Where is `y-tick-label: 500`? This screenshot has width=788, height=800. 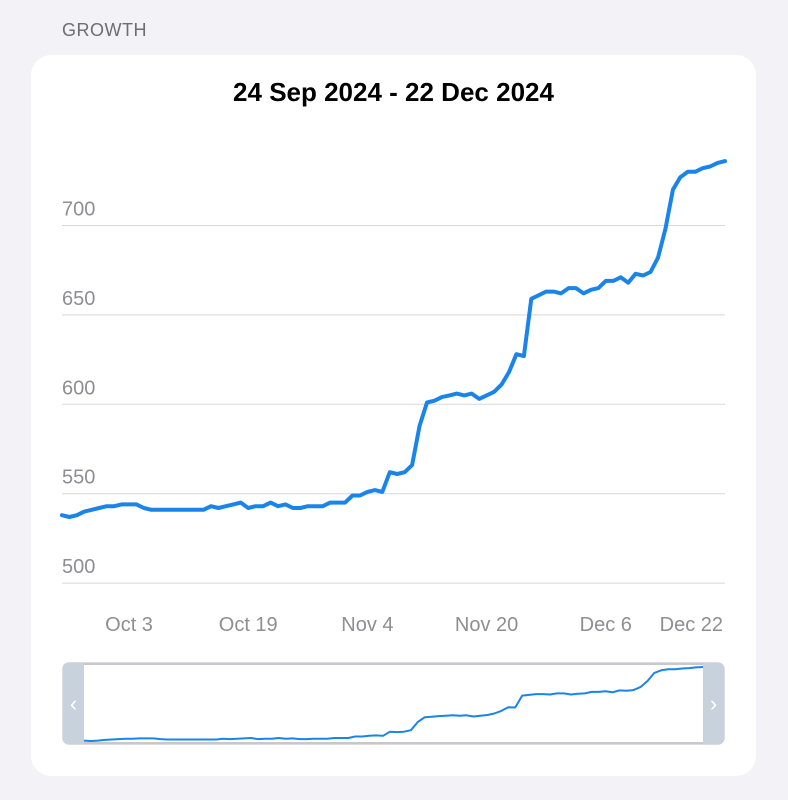
y-tick-label: 500 is located at coordinates (78, 567).